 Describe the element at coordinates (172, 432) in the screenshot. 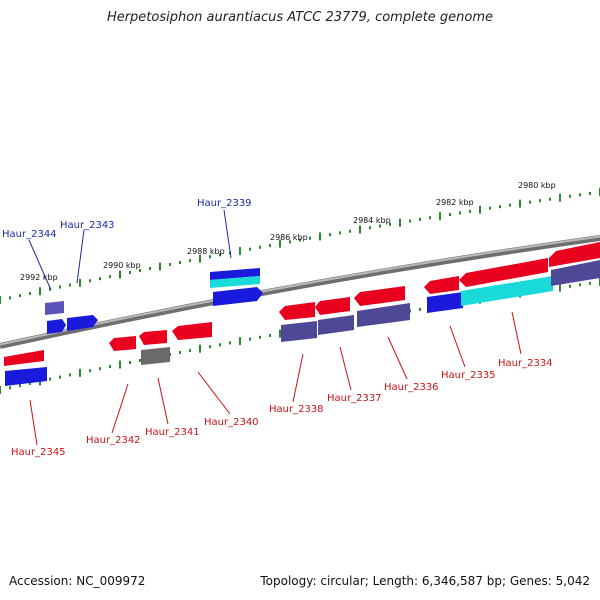

I see `gene-label-haur-2341: Haur_2341` at that location.